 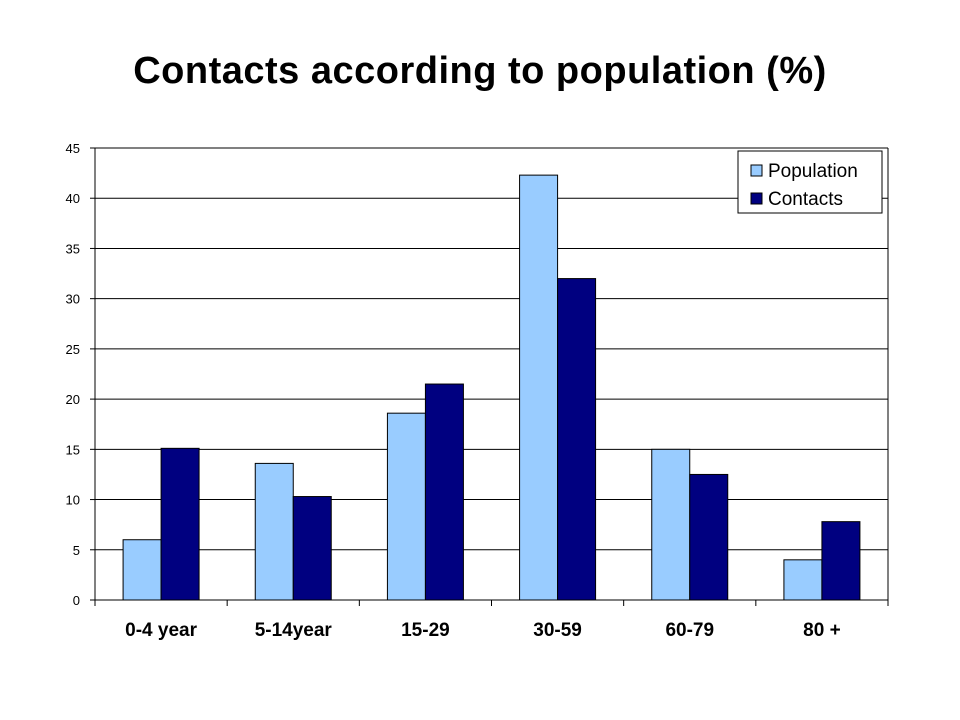 What do you see at coordinates (161, 630) in the screenshot?
I see `x-category-label: 0-4 year` at bounding box center [161, 630].